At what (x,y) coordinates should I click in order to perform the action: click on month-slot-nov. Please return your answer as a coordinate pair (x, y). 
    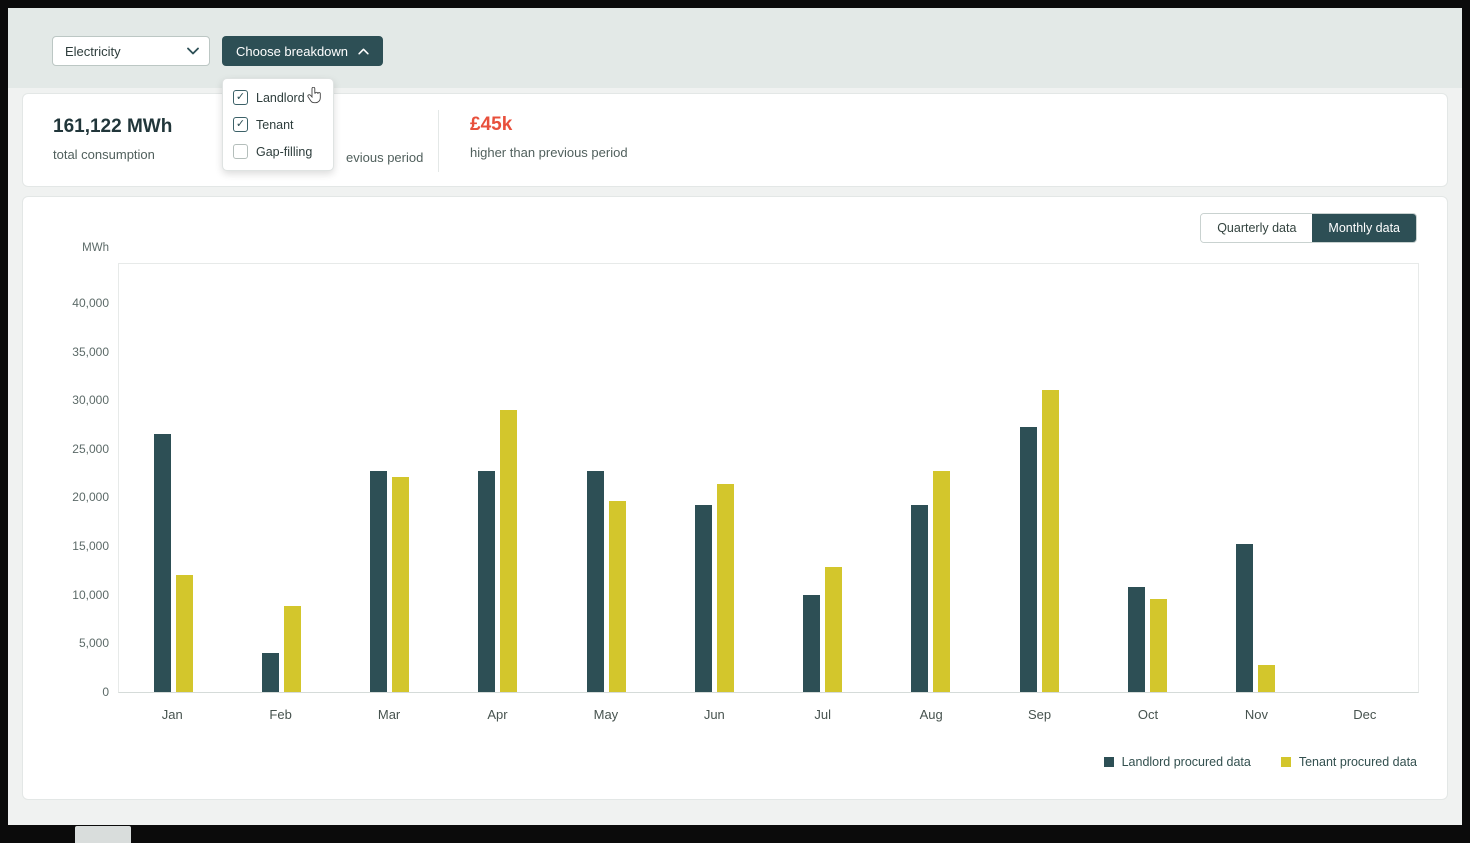
    Looking at the image, I should click on (1256, 478).